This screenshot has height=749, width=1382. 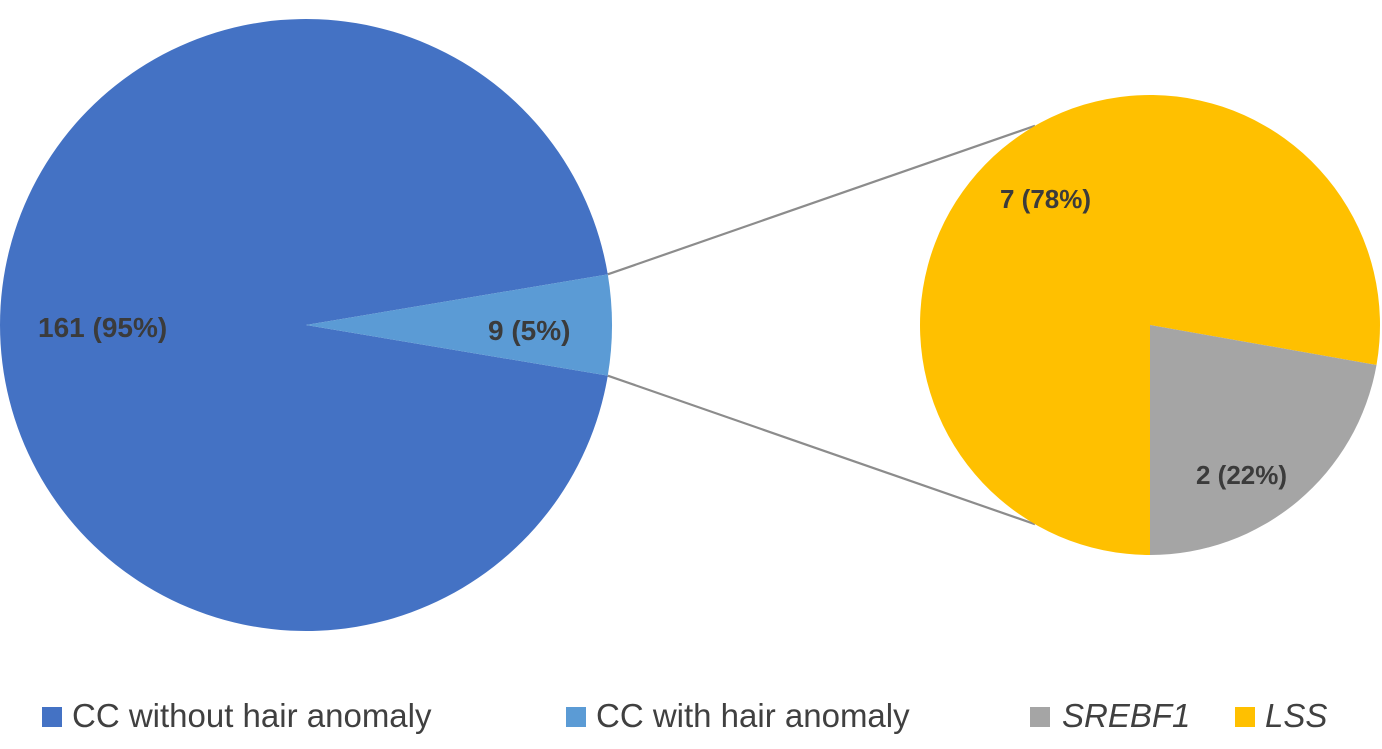 I want to click on connector-line-top, so click(x=821, y=200).